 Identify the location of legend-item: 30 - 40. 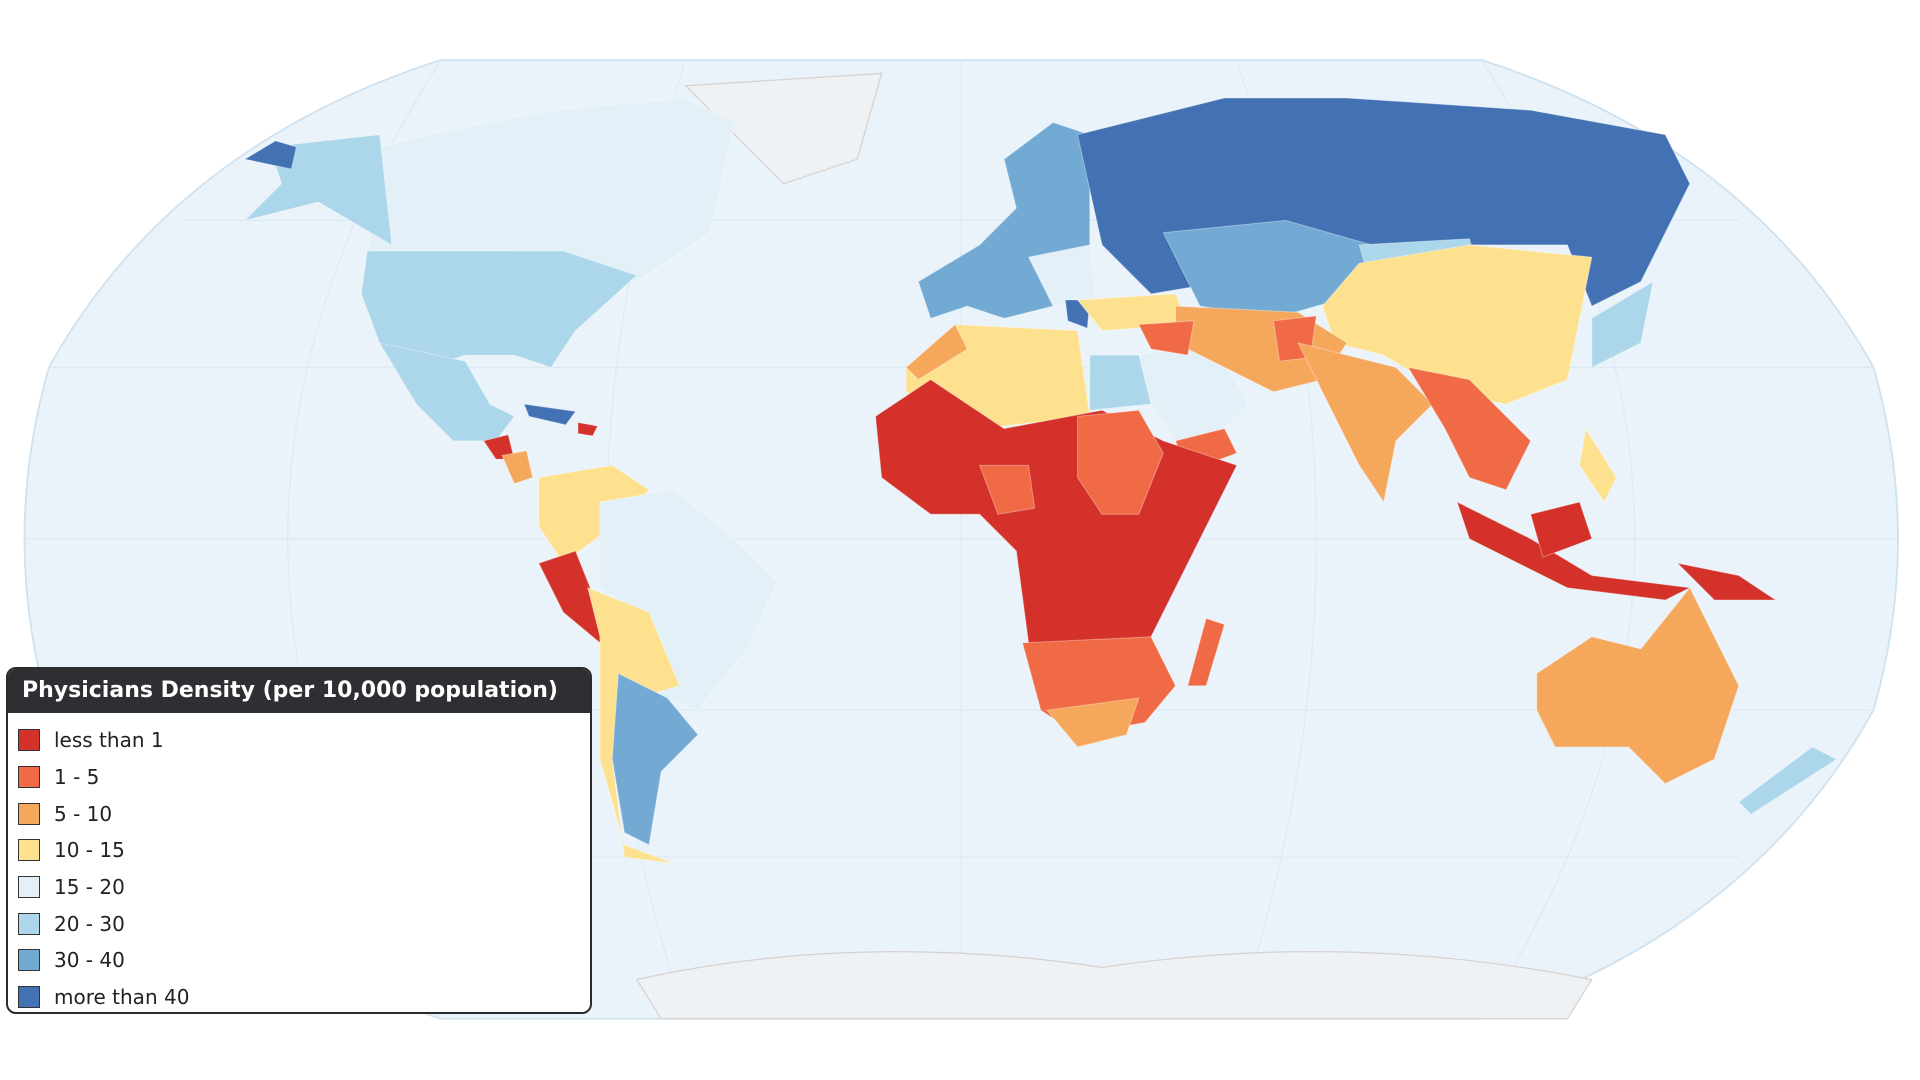
(299, 960).